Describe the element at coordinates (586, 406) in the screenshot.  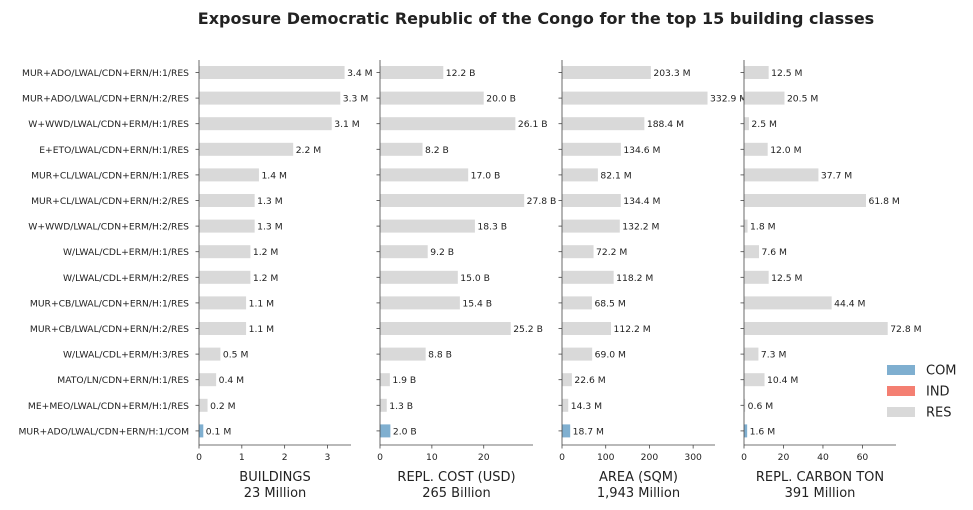
I see `data-label: 14.3 M` at that location.